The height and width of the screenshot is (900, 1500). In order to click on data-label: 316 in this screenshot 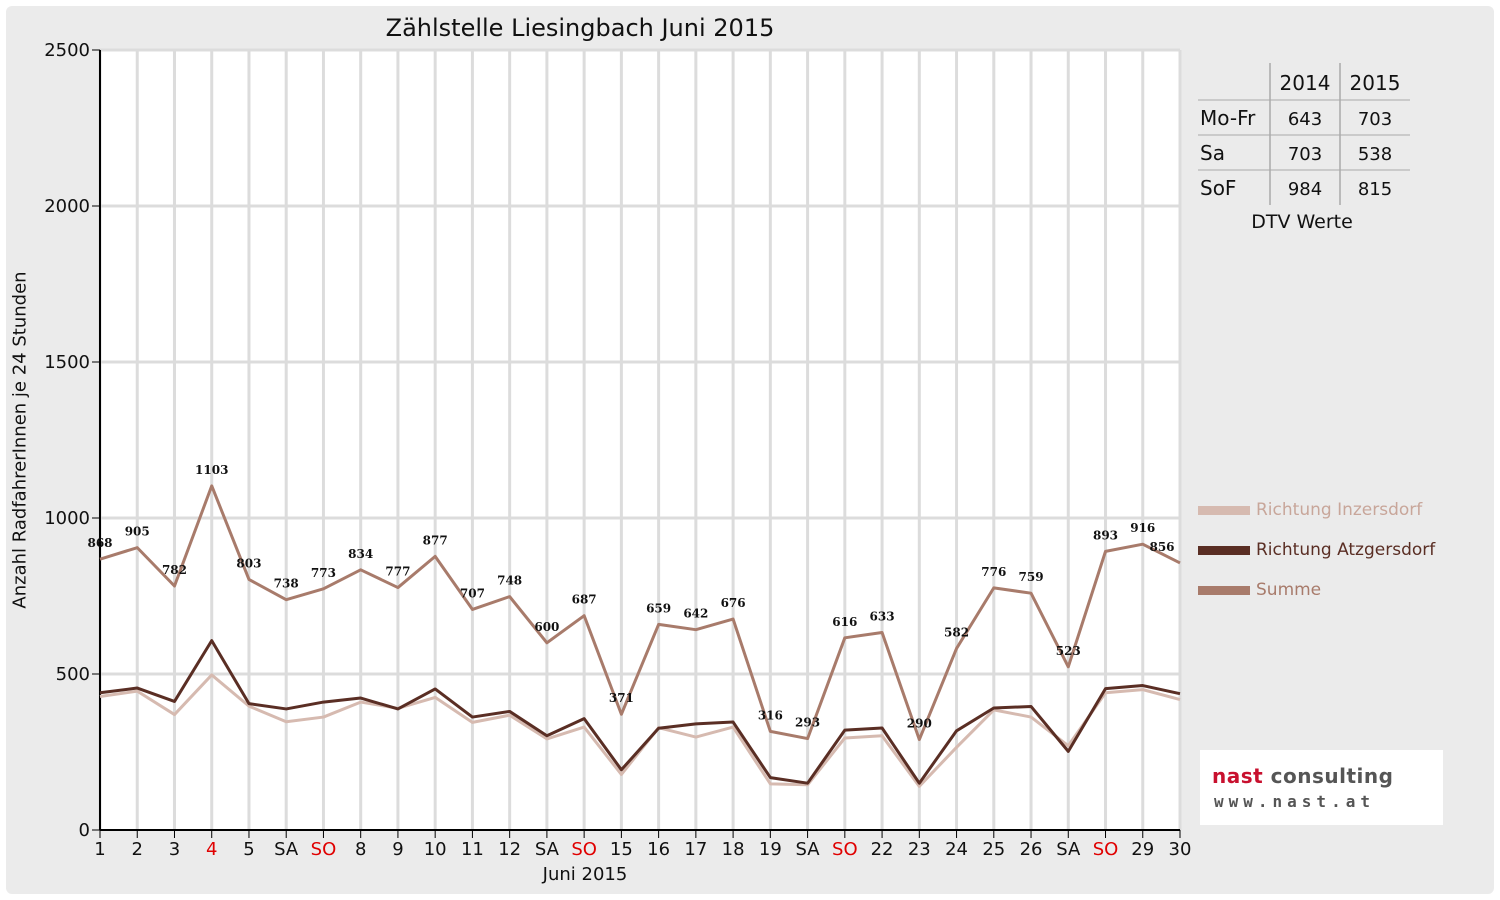, I will do `click(770, 715)`.